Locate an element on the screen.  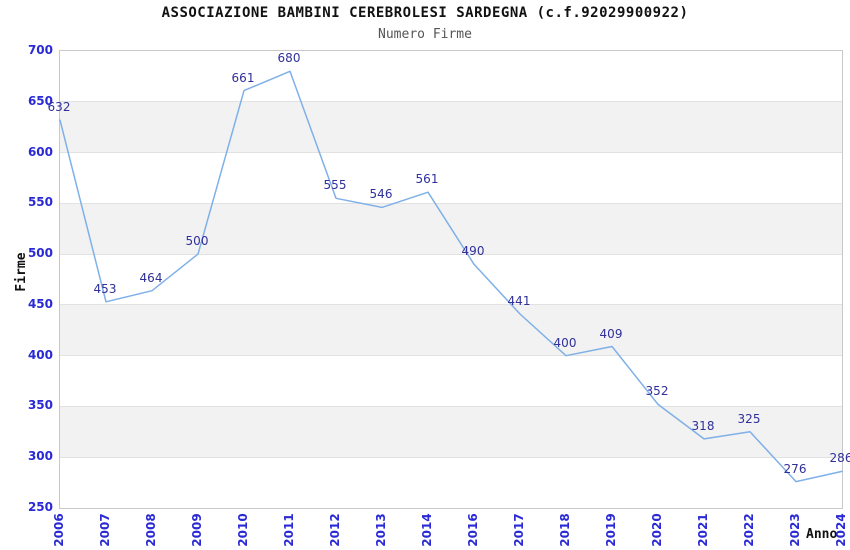
x-tick-label: 2011 is located at coordinates (289, 530).